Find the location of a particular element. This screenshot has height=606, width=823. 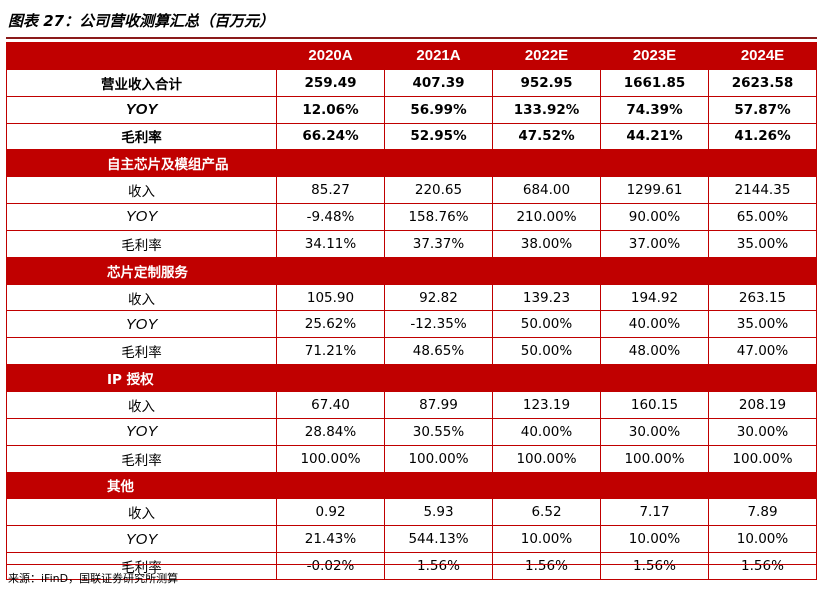

value-cell: 47.00% is located at coordinates (762, 351).